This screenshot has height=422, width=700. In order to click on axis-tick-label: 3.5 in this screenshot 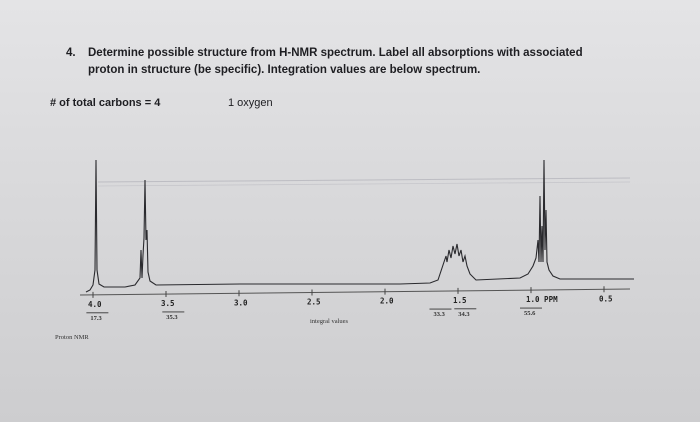, I will do `click(168, 303)`.